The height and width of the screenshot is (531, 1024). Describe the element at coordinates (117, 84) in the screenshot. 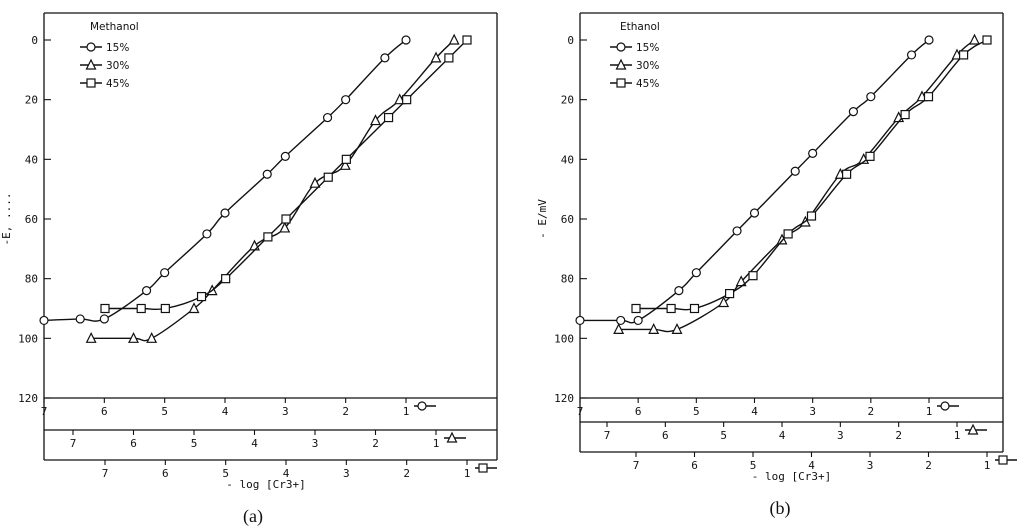

I see `legend-label: 45%` at that location.